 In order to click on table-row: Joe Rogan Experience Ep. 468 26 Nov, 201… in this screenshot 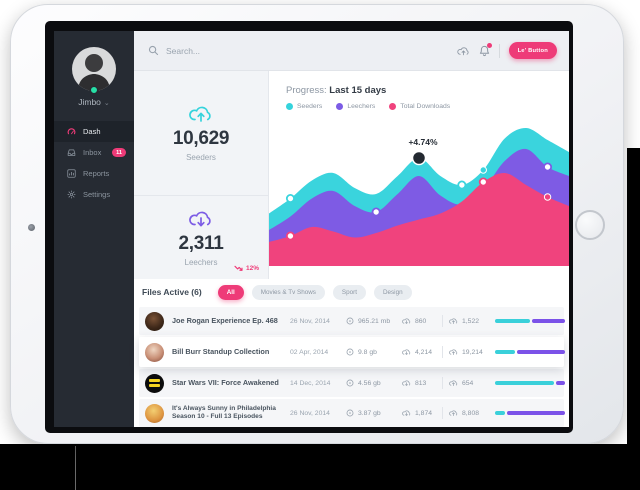, I will do `click(352, 321)`.